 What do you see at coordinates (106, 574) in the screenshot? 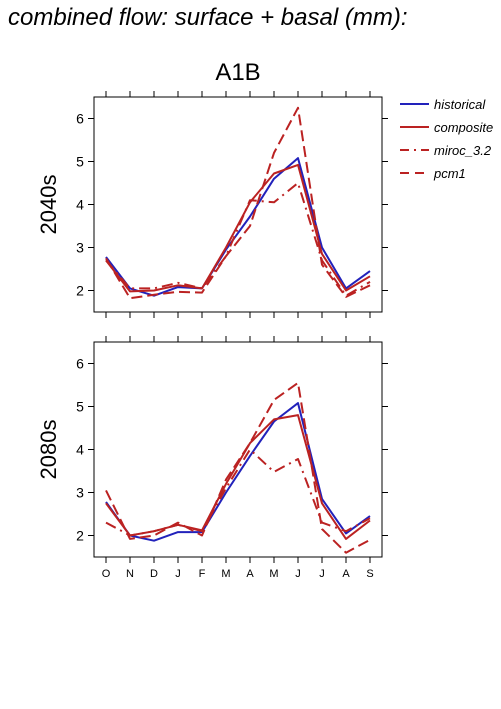
I see `x-tick-label: O` at bounding box center [106, 574].